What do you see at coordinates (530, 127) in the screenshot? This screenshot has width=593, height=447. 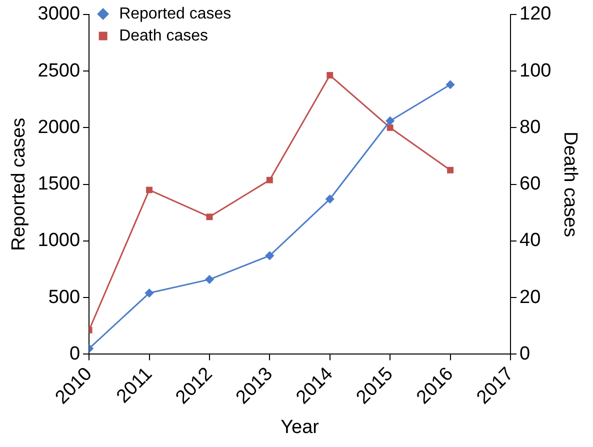 I see `y2-tick-label: 80` at bounding box center [530, 127].